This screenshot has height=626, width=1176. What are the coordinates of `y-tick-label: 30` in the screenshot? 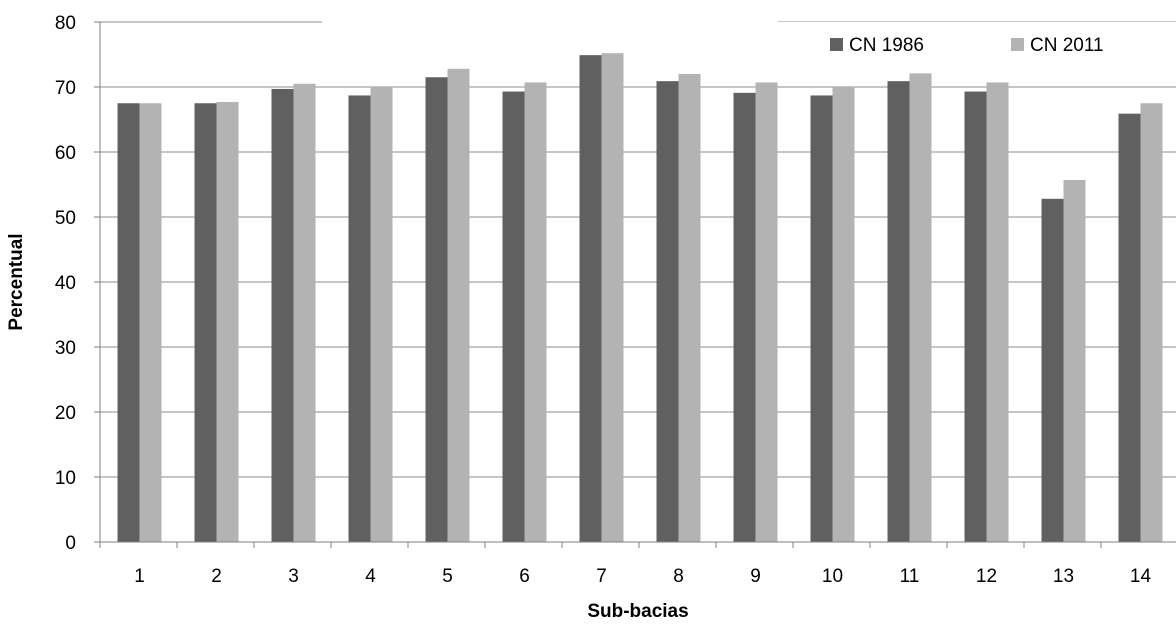 It's located at (65, 348).